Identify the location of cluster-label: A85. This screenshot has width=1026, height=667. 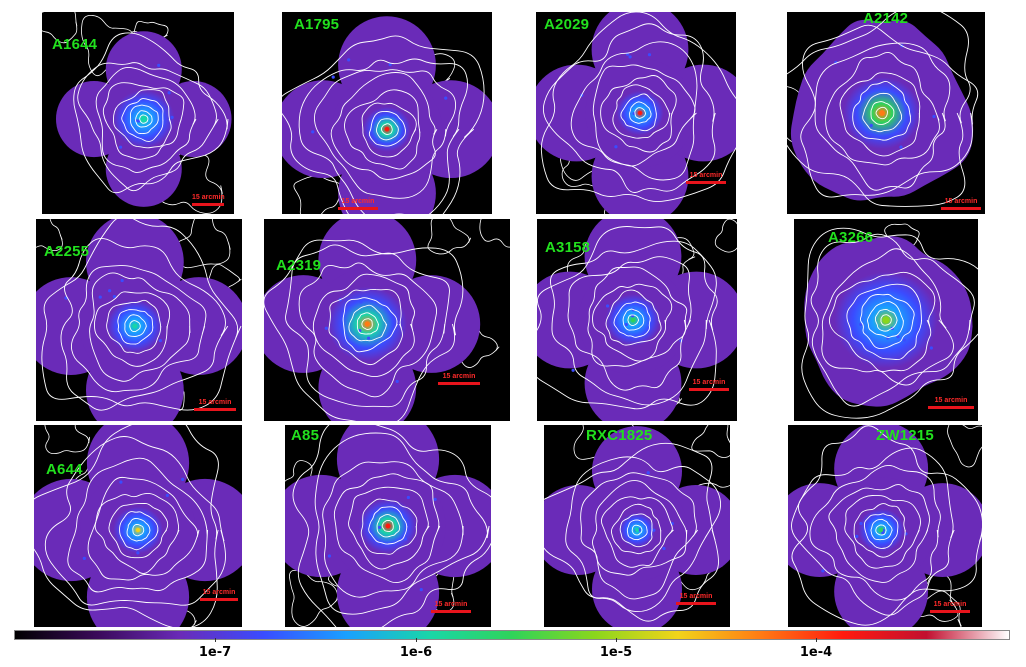
(305, 435).